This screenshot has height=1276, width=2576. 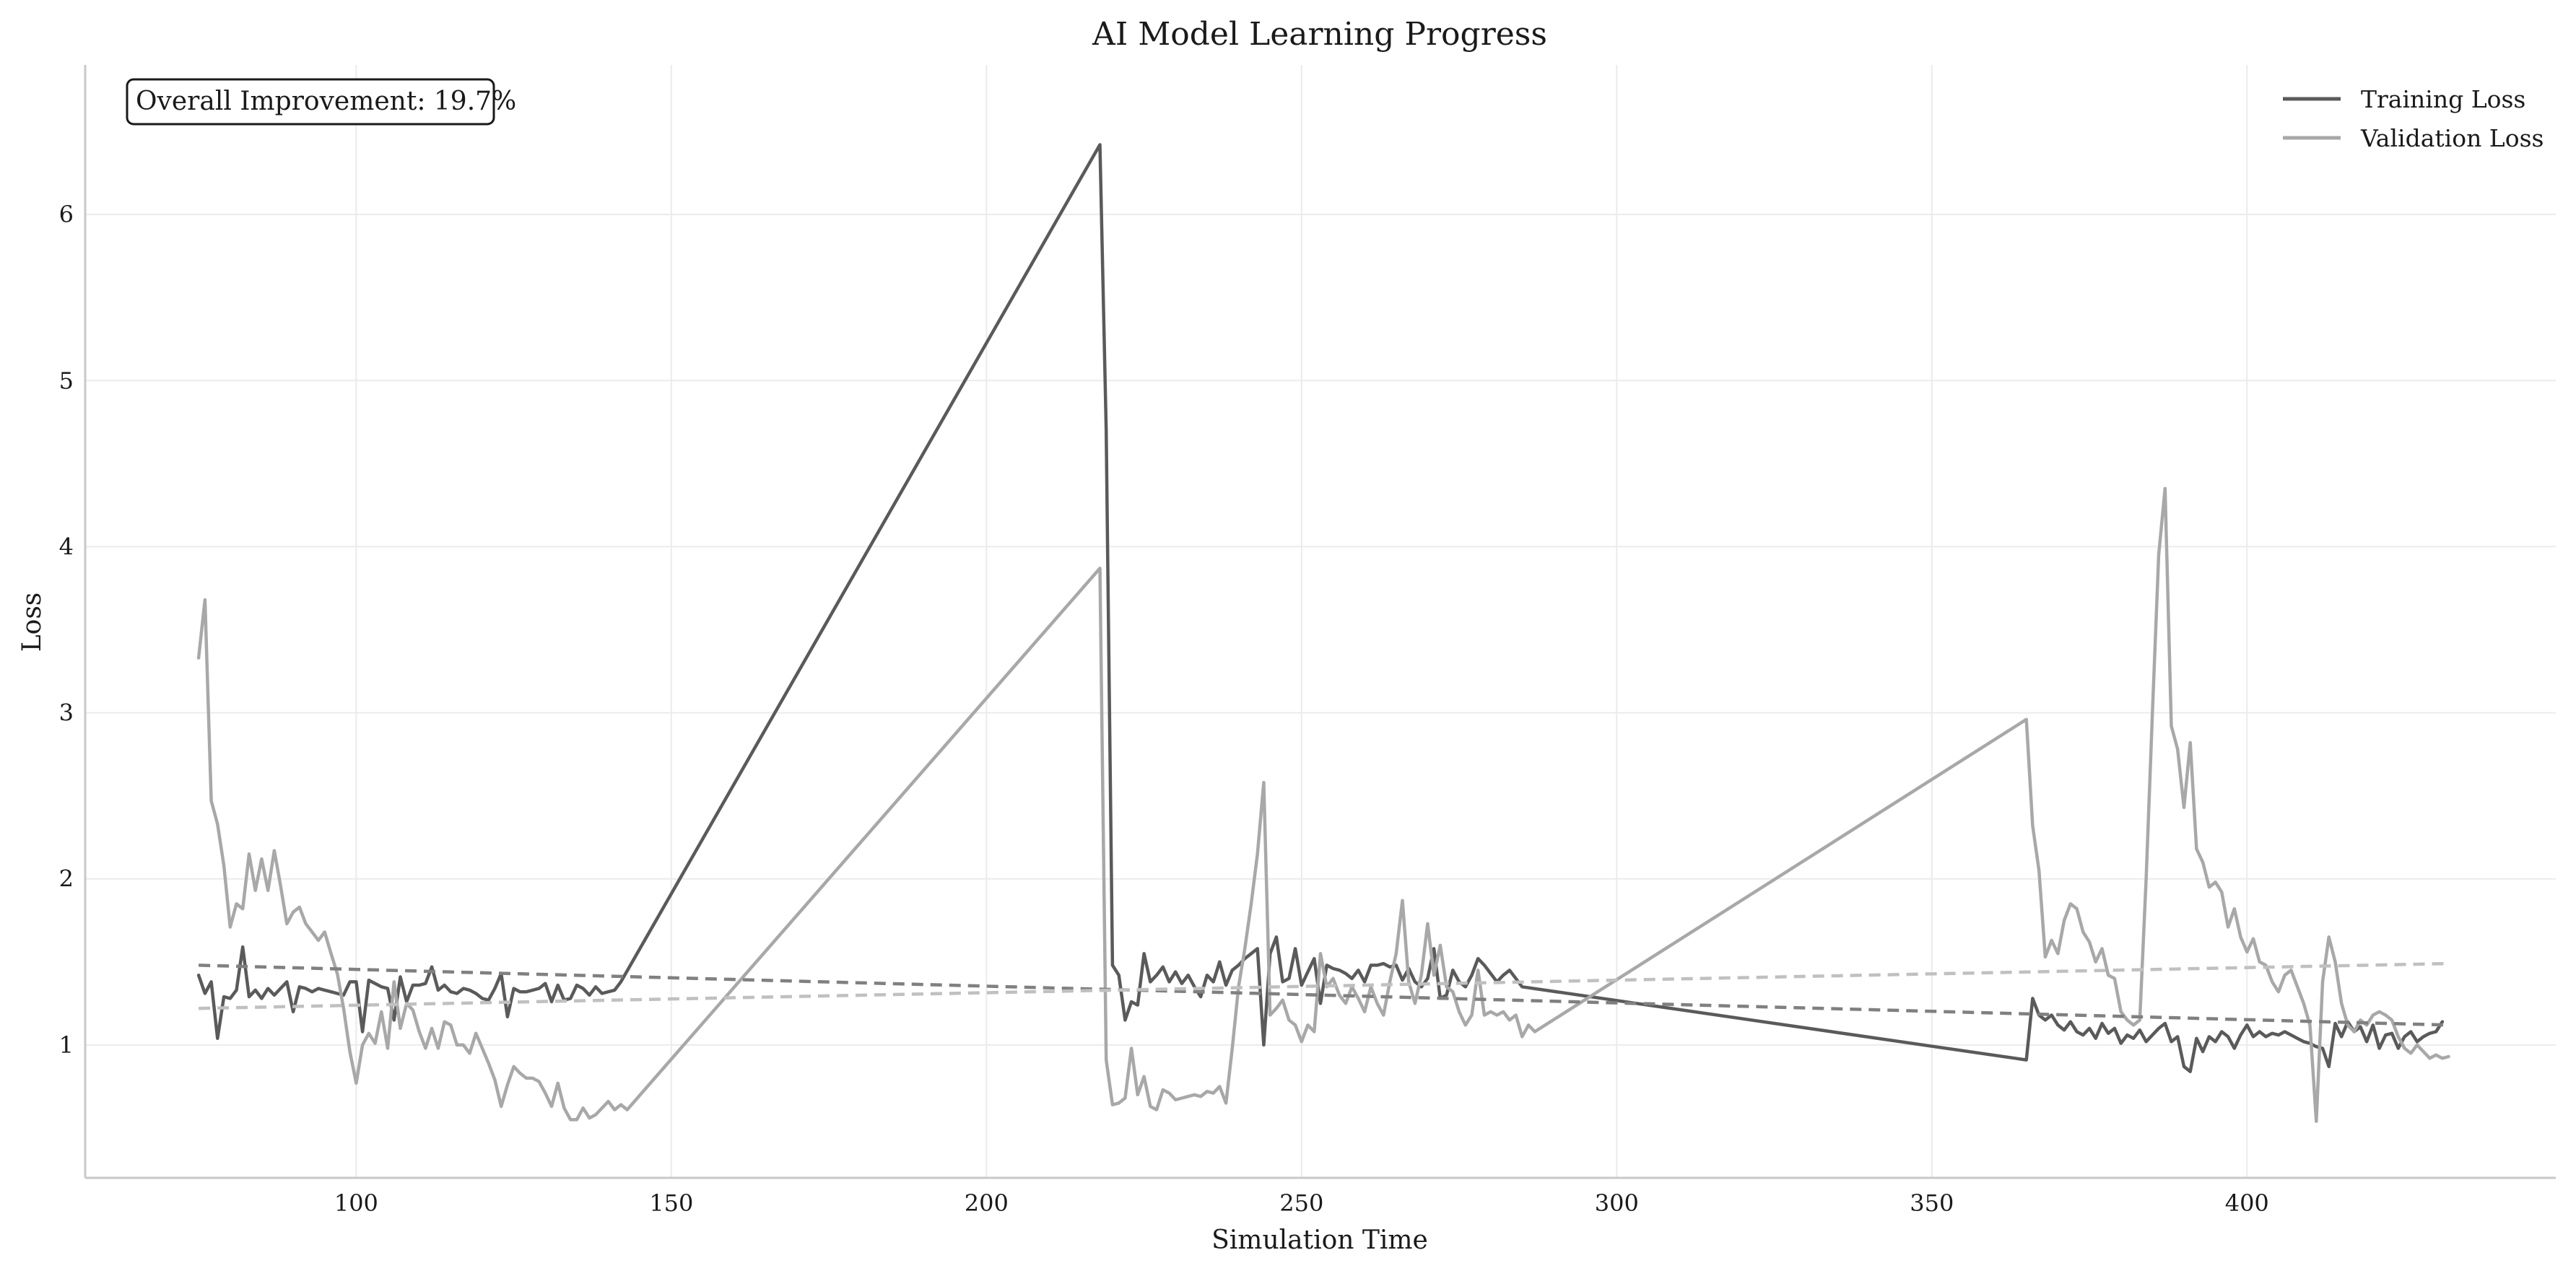 What do you see at coordinates (671, 1203) in the screenshot?
I see `x-tick-label-150: 150` at bounding box center [671, 1203].